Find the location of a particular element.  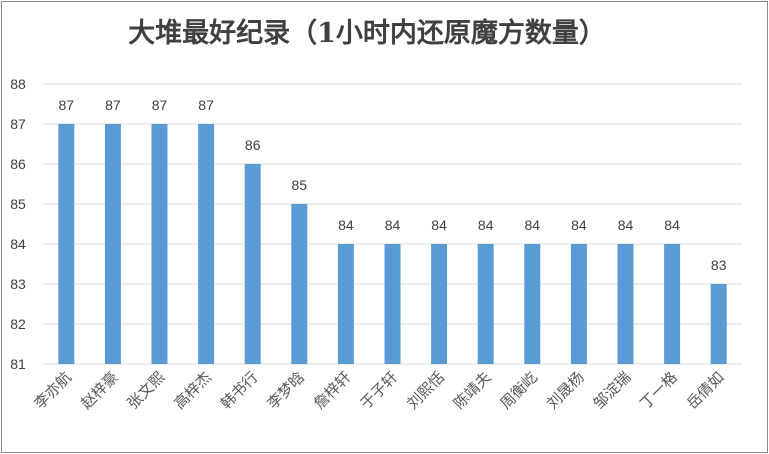

data-label: 85 is located at coordinates (300, 185).